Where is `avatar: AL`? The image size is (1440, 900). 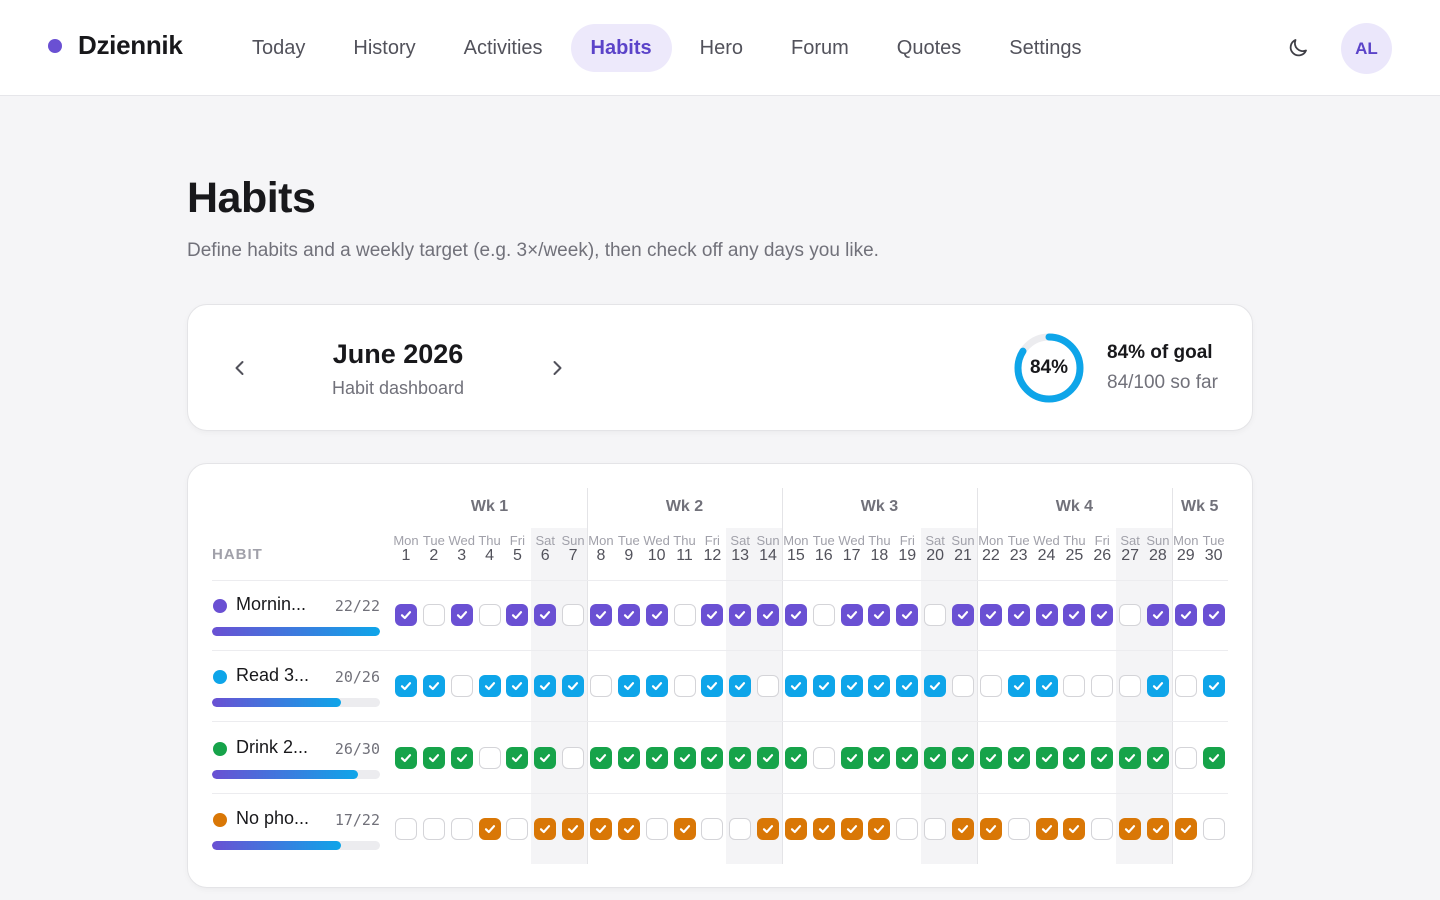 avatar: AL is located at coordinates (1366, 48).